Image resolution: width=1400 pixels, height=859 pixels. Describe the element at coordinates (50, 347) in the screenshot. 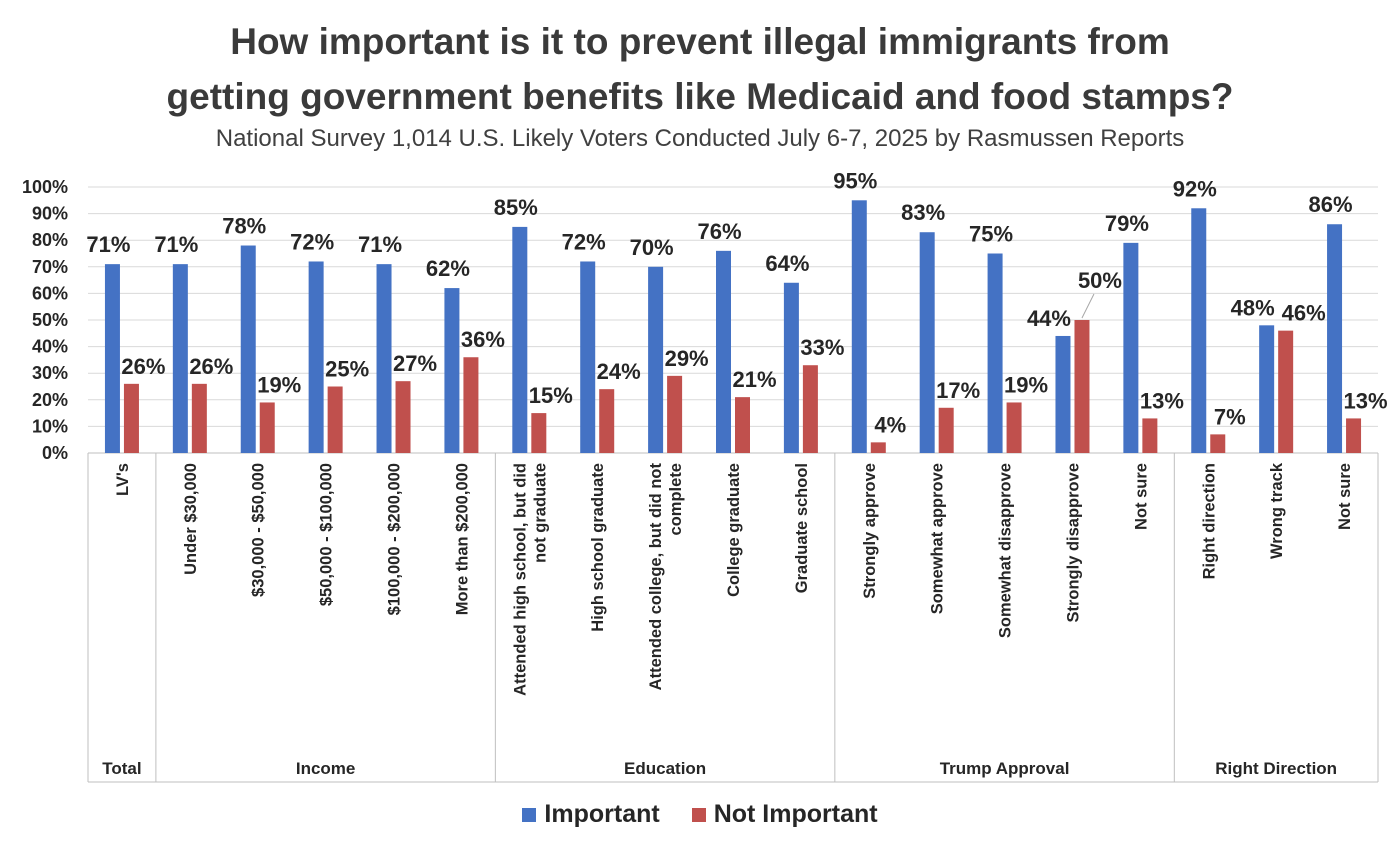

I see `y-tick-label: 40%` at that location.